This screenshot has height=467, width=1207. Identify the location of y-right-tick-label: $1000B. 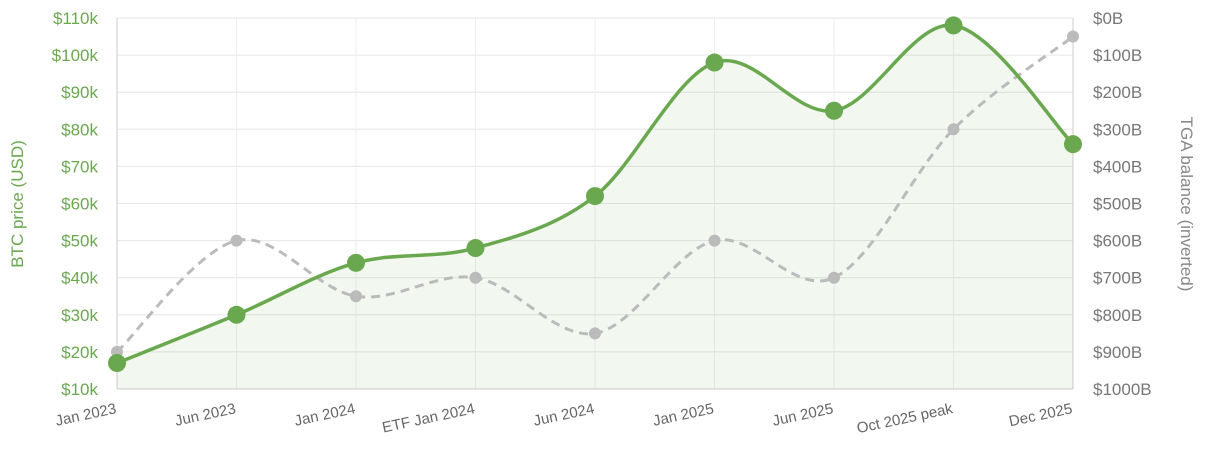
(1122, 389).